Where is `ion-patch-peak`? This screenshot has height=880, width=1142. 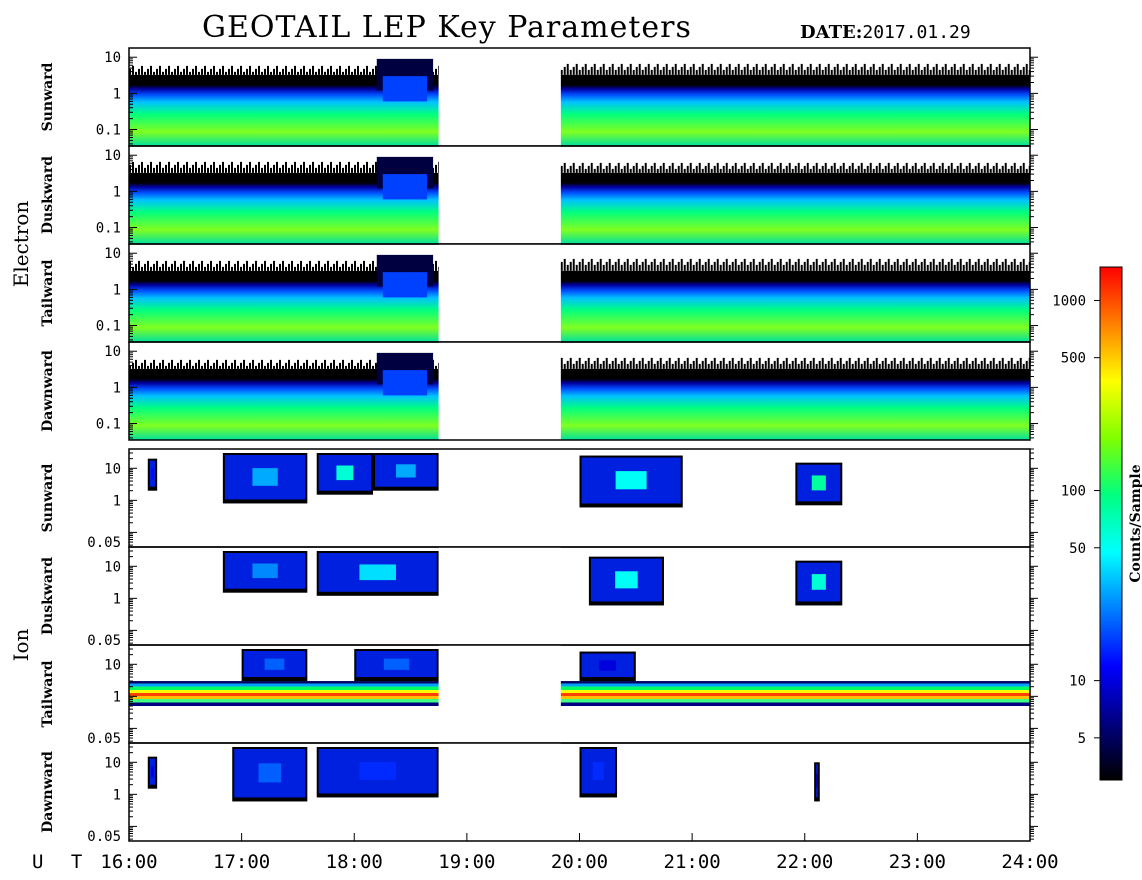
ion-patch-peak is located at coordinates (274, 664).